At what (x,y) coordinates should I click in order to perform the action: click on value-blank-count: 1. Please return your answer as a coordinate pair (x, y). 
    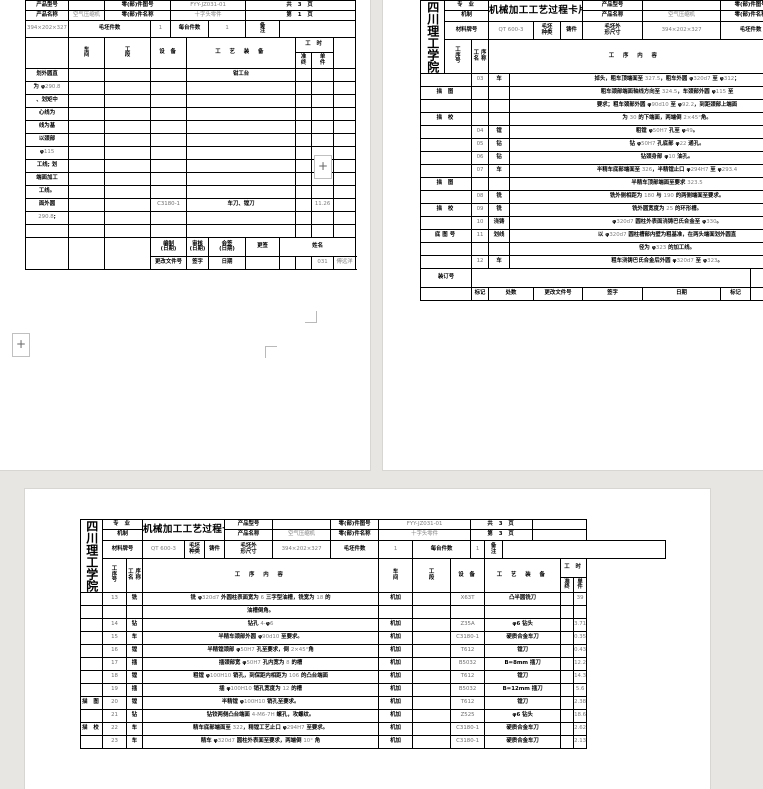
    Looking at the image, I should click on (396, 550).